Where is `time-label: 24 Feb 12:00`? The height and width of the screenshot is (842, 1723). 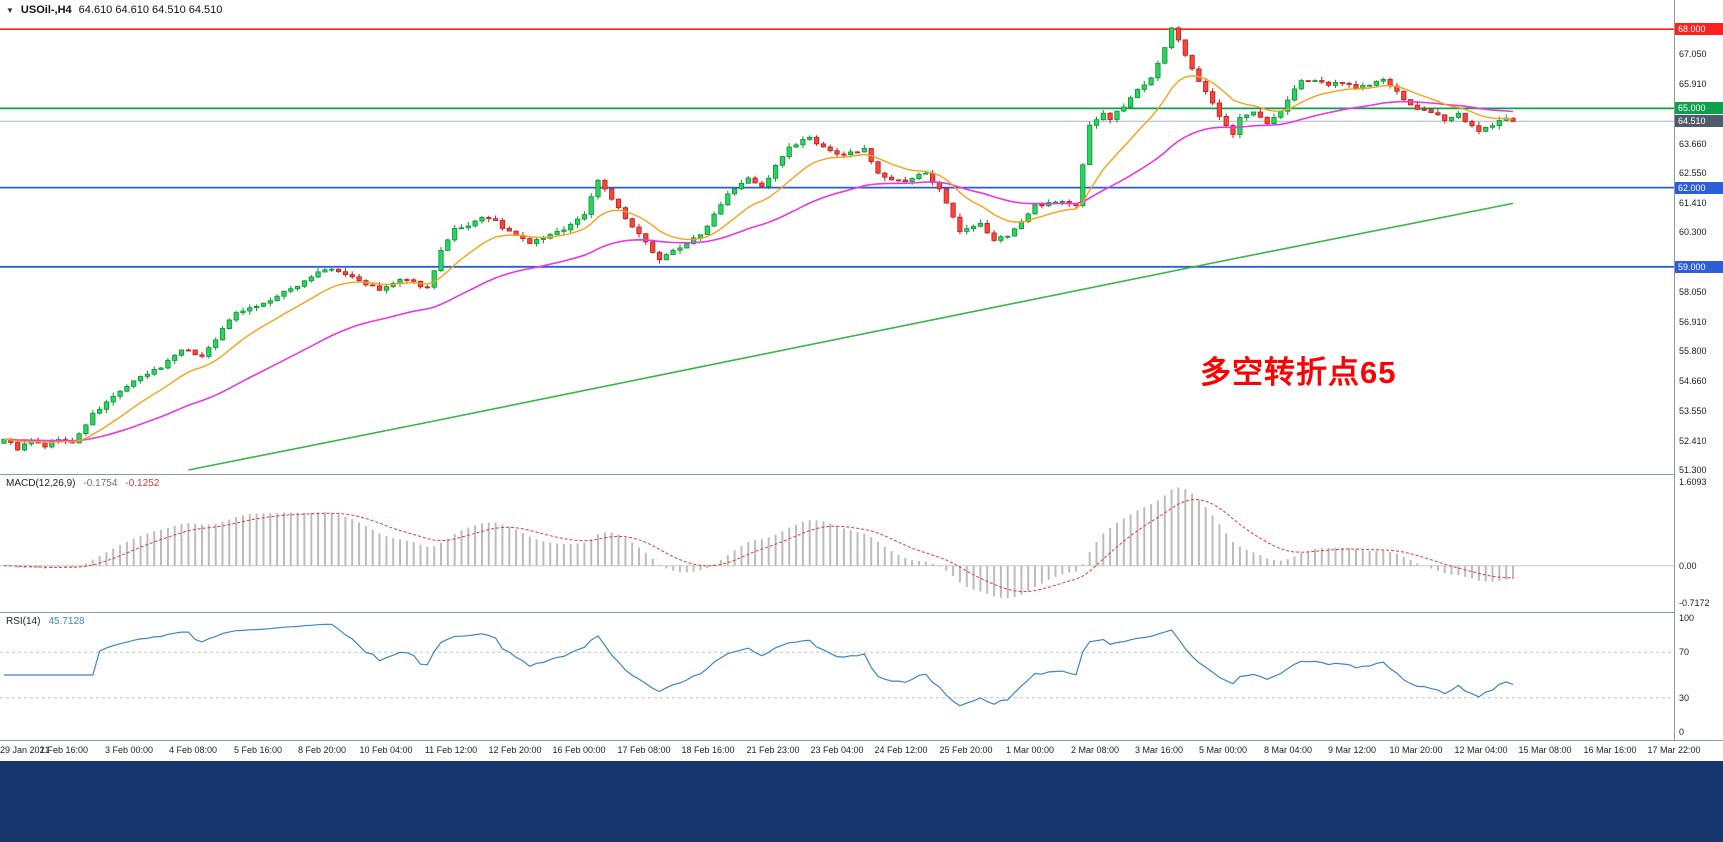
time-label: 24 Feb 12:00 is located at coordinates (901, 750).